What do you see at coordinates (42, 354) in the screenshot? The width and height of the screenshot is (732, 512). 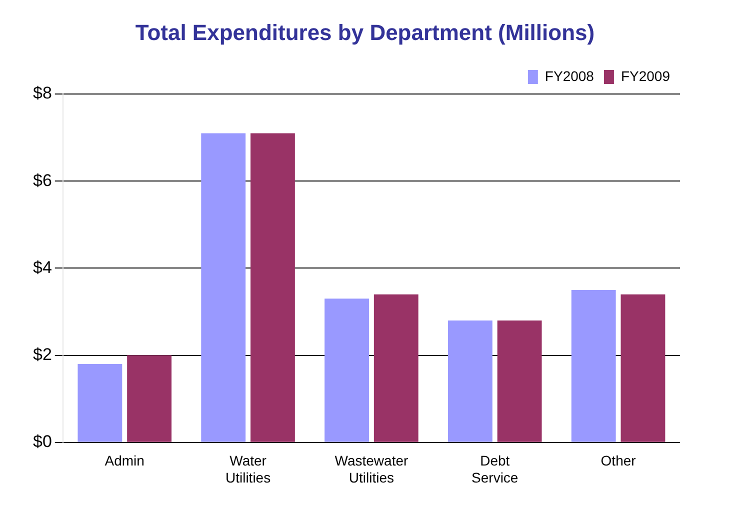 I see `y-tick-label: $2` at bounding box center [42, 354].